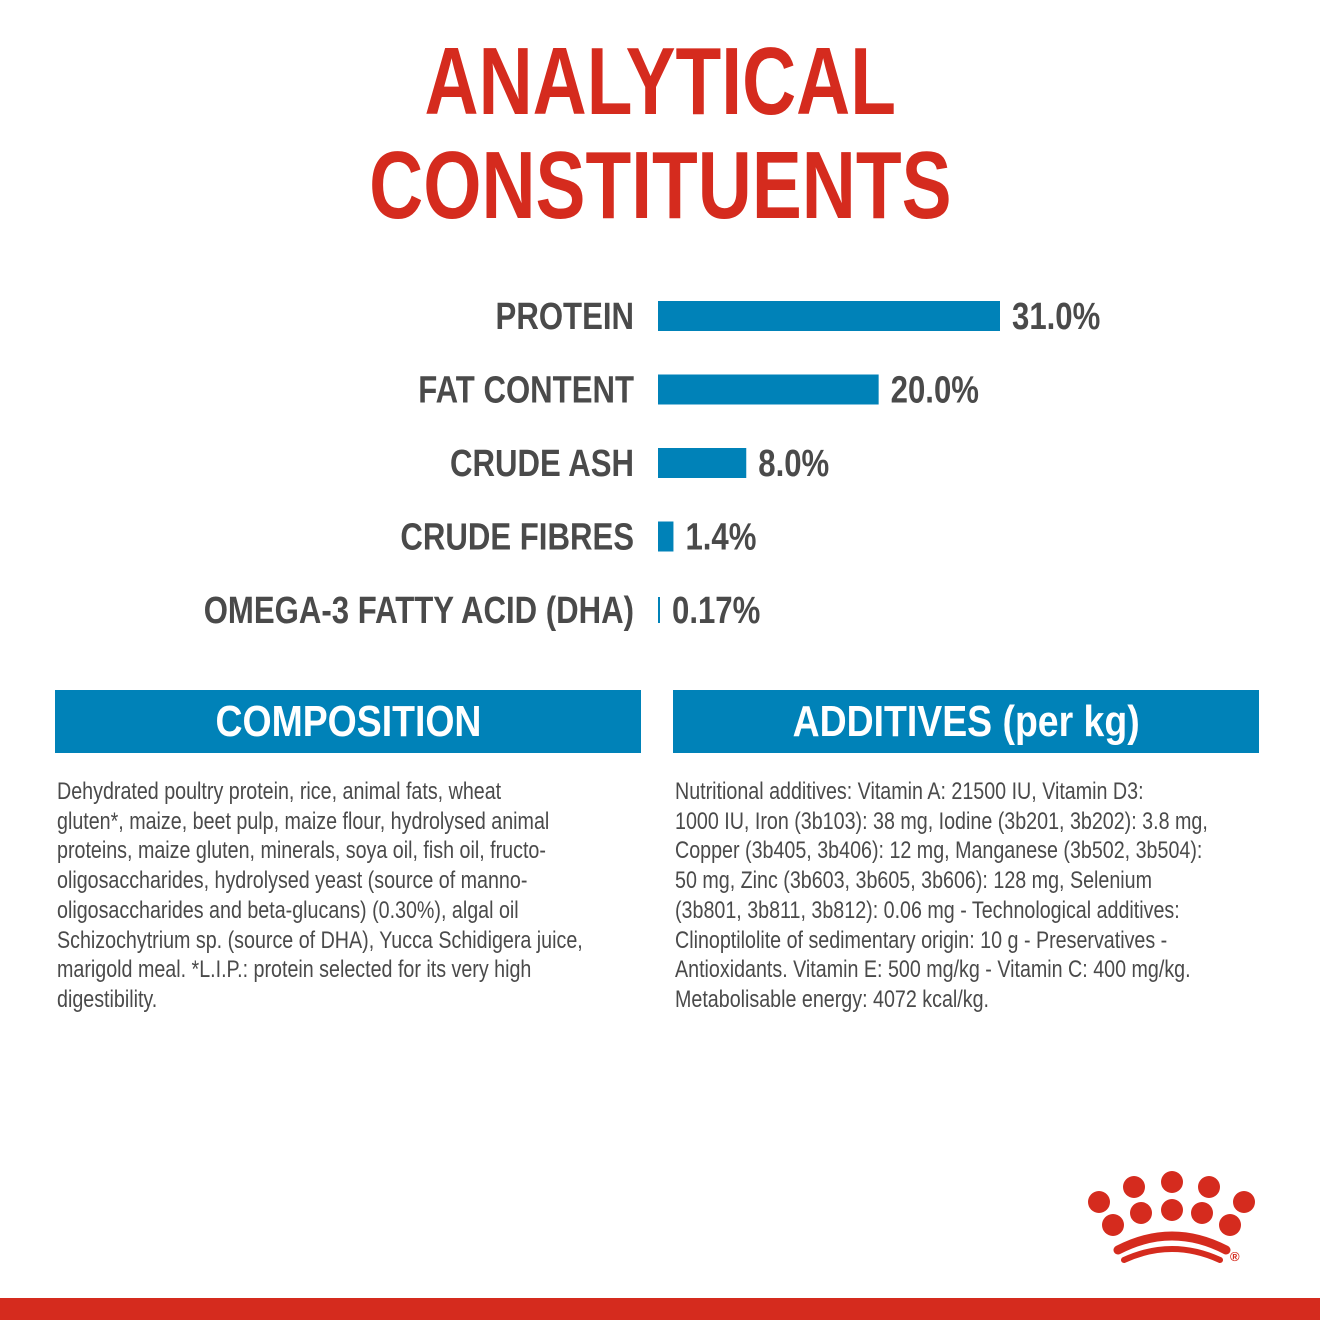 This screenshot has height=1320, width=1320. I want to click on text-line: digestibility., so click(107, 999).